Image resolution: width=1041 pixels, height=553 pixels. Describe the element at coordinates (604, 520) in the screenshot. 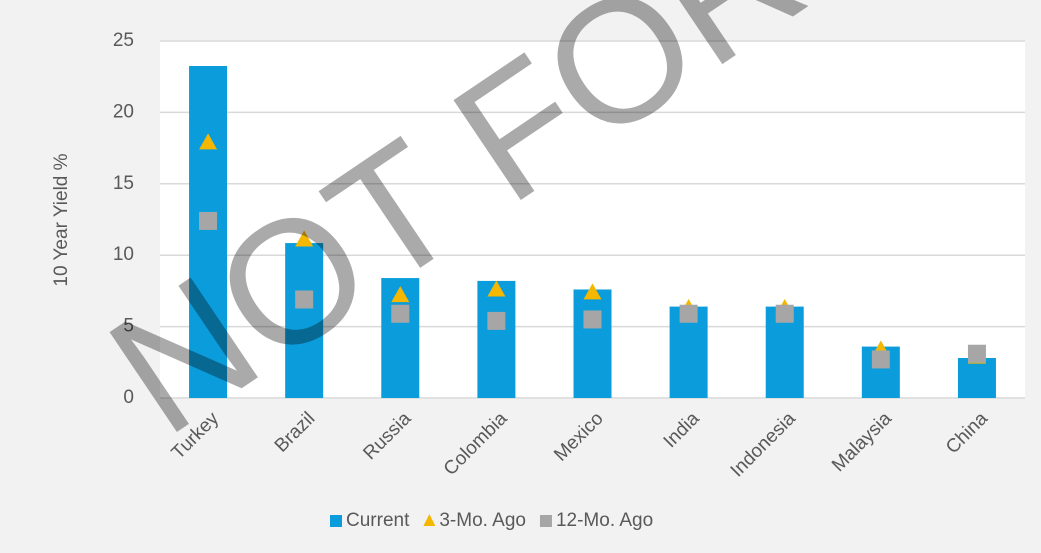

I see `legend-label: 12-Mo. Ago` at that location.